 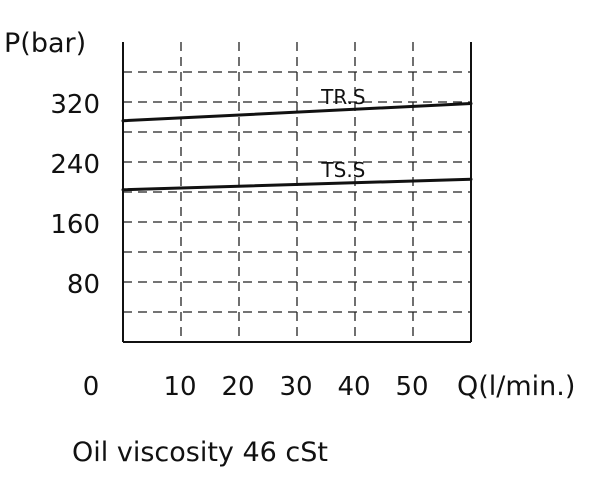 I want to click on y-tick-label-80: 80, so click(x=83, y=285).